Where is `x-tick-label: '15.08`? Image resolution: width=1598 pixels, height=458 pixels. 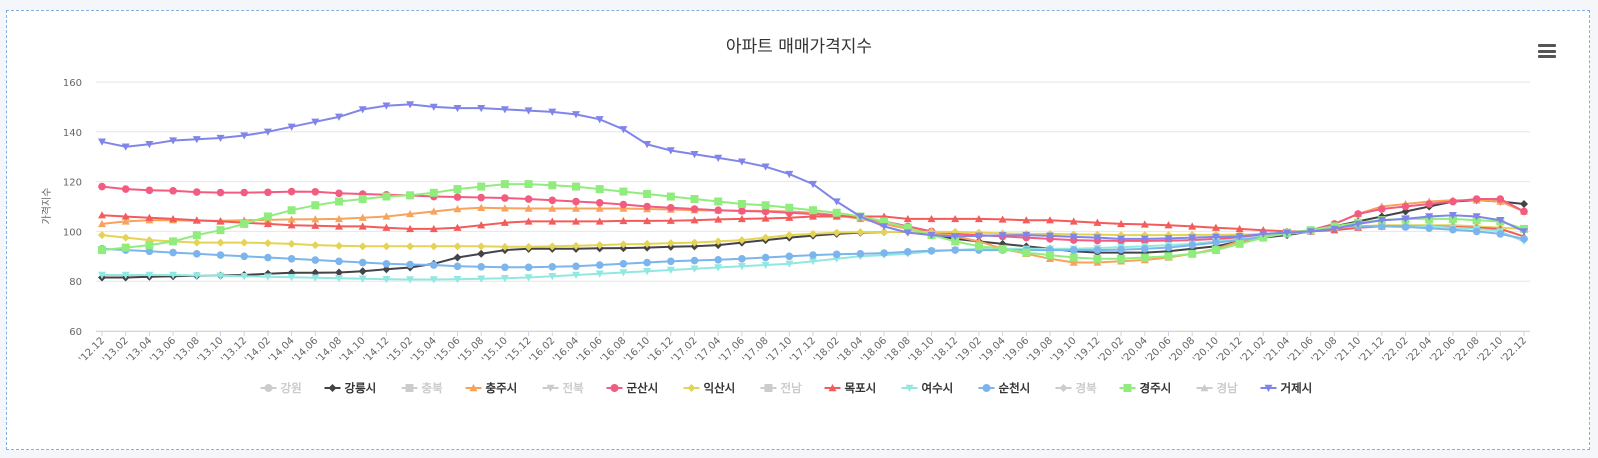
x-tick-label: '15.08 is located at coordinates (471, 350).